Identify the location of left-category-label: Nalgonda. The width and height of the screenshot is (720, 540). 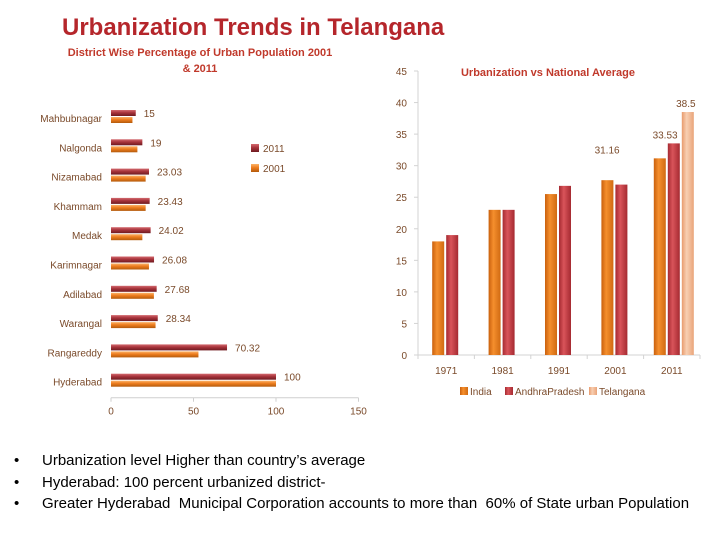
(80, 148).